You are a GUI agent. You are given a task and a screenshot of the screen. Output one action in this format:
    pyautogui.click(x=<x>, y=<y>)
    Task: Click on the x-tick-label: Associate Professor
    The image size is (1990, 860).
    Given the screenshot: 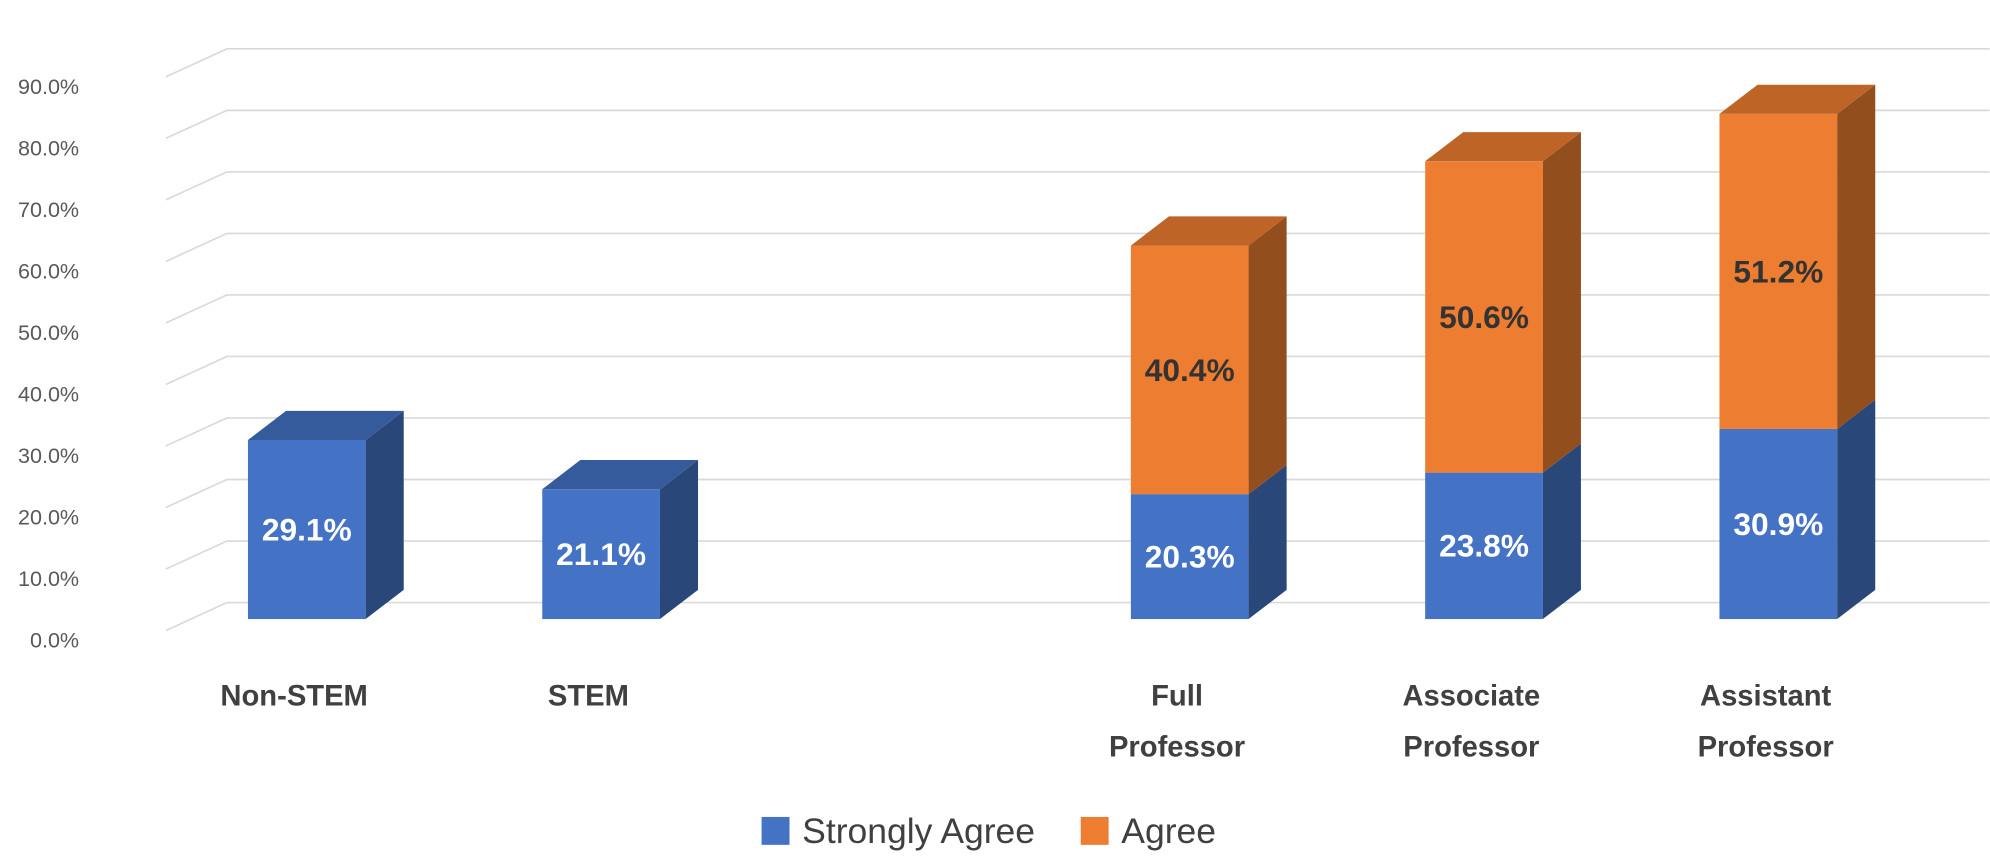 What is the action you would take?
    pyautogui.click(x=1471, y=721)
    